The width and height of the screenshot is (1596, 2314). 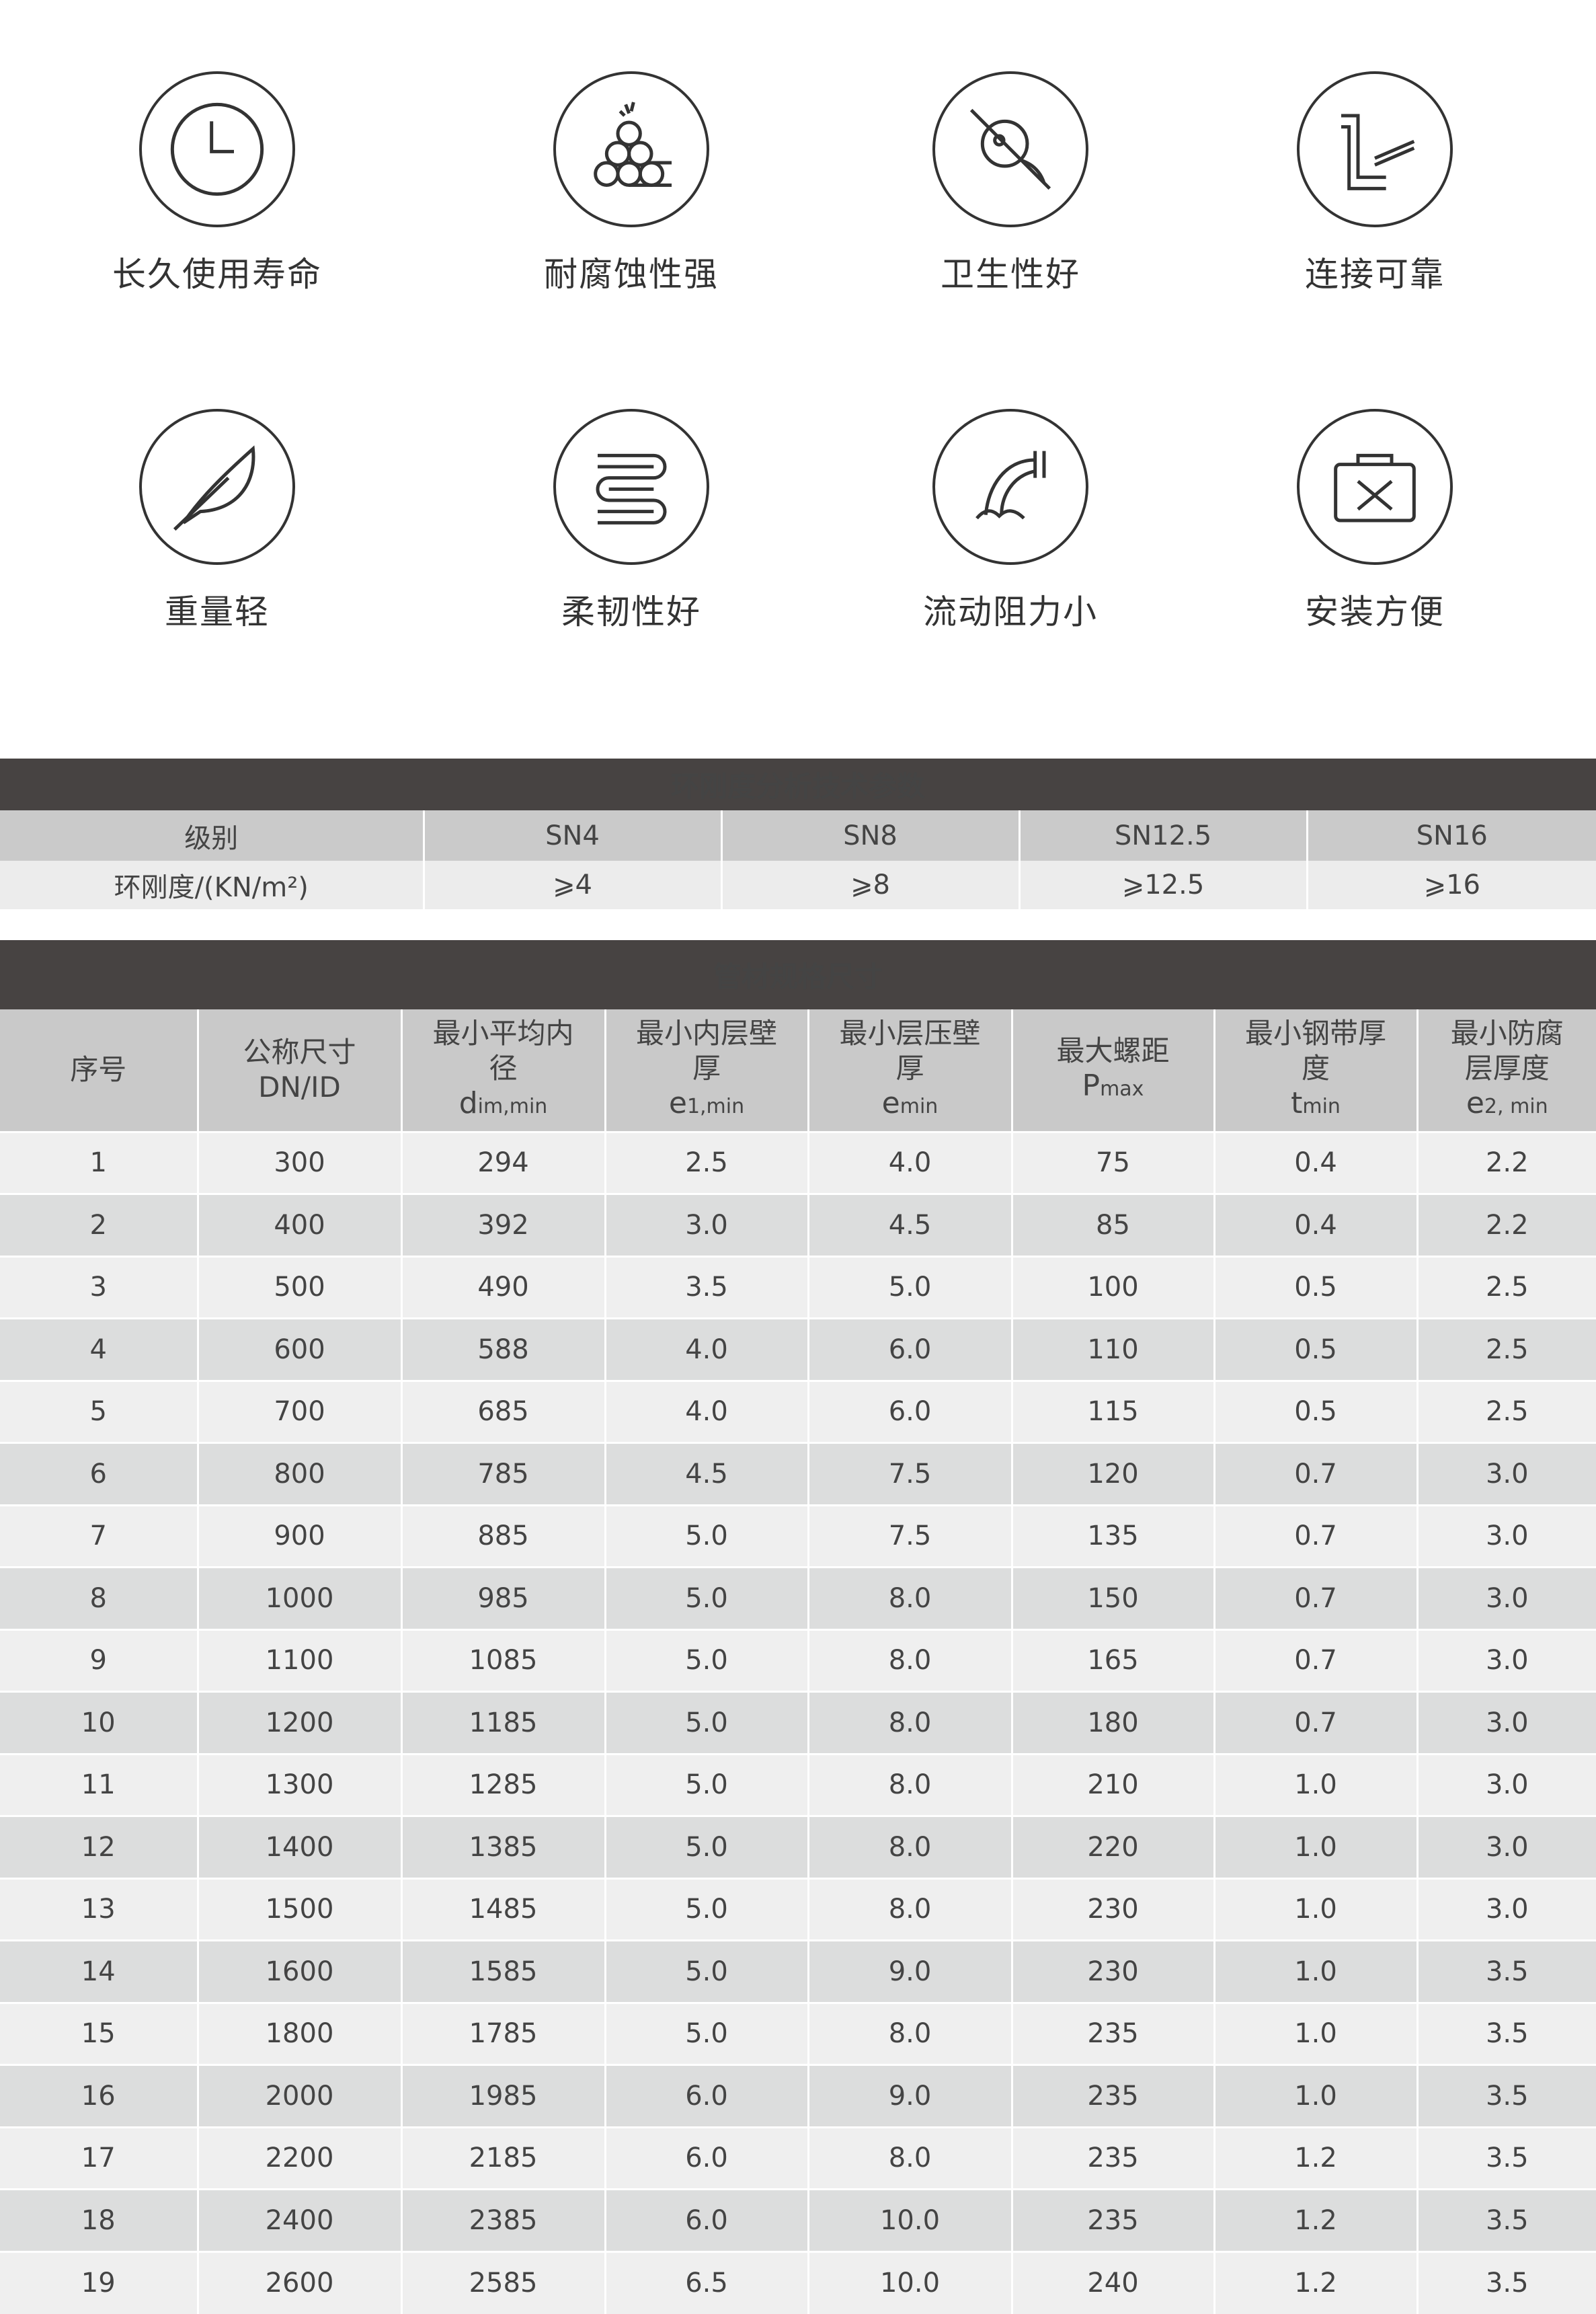 What do you see at coordinates (1112, 1349) in the screenshot?
I see `table-cell: 110` at bounding box center [1112, 1349].